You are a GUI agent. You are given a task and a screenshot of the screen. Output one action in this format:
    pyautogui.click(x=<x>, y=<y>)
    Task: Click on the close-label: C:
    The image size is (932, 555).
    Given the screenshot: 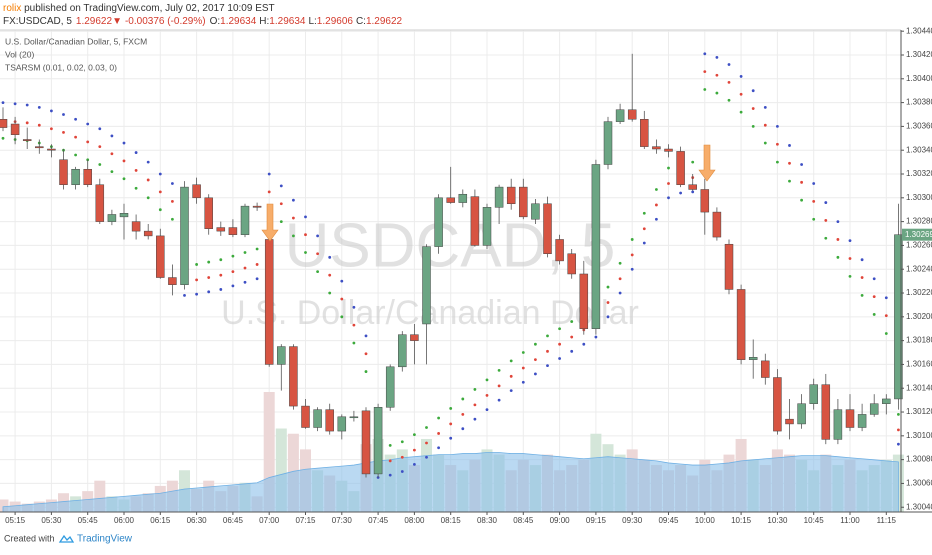 What is the action you would take?
    pyautogui.click(x=361, y=21)
    